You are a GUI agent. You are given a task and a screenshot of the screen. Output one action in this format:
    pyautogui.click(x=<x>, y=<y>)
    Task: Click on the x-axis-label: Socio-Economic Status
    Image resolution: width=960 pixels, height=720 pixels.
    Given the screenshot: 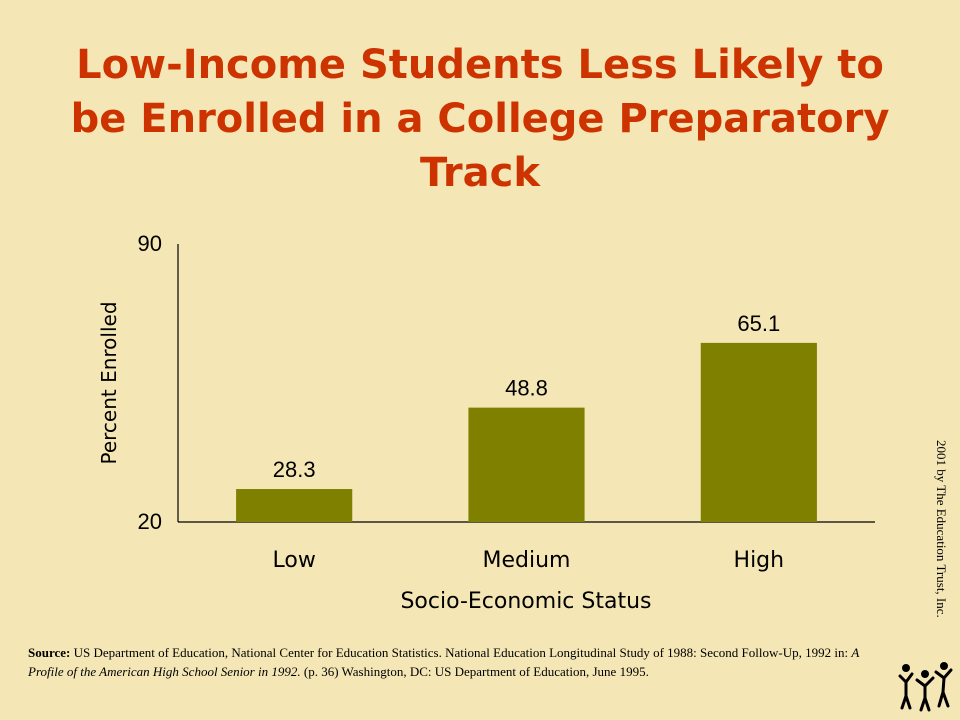 What is the action you would take?
    pyautogui.click(x=525, y=601)
    